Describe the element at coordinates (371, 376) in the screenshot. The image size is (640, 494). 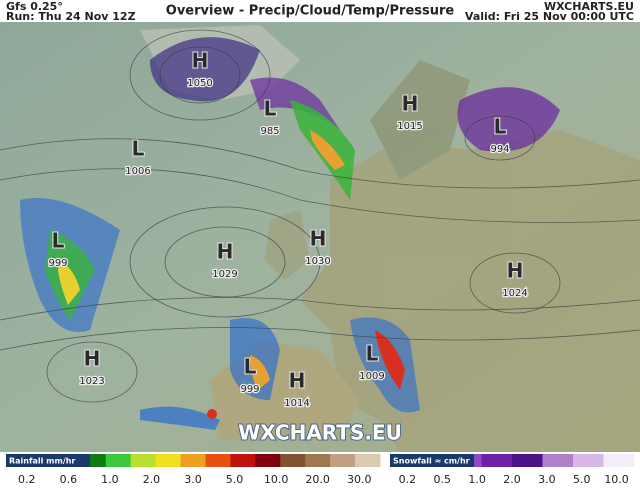
I see `pressure-value: 1009` at that location.